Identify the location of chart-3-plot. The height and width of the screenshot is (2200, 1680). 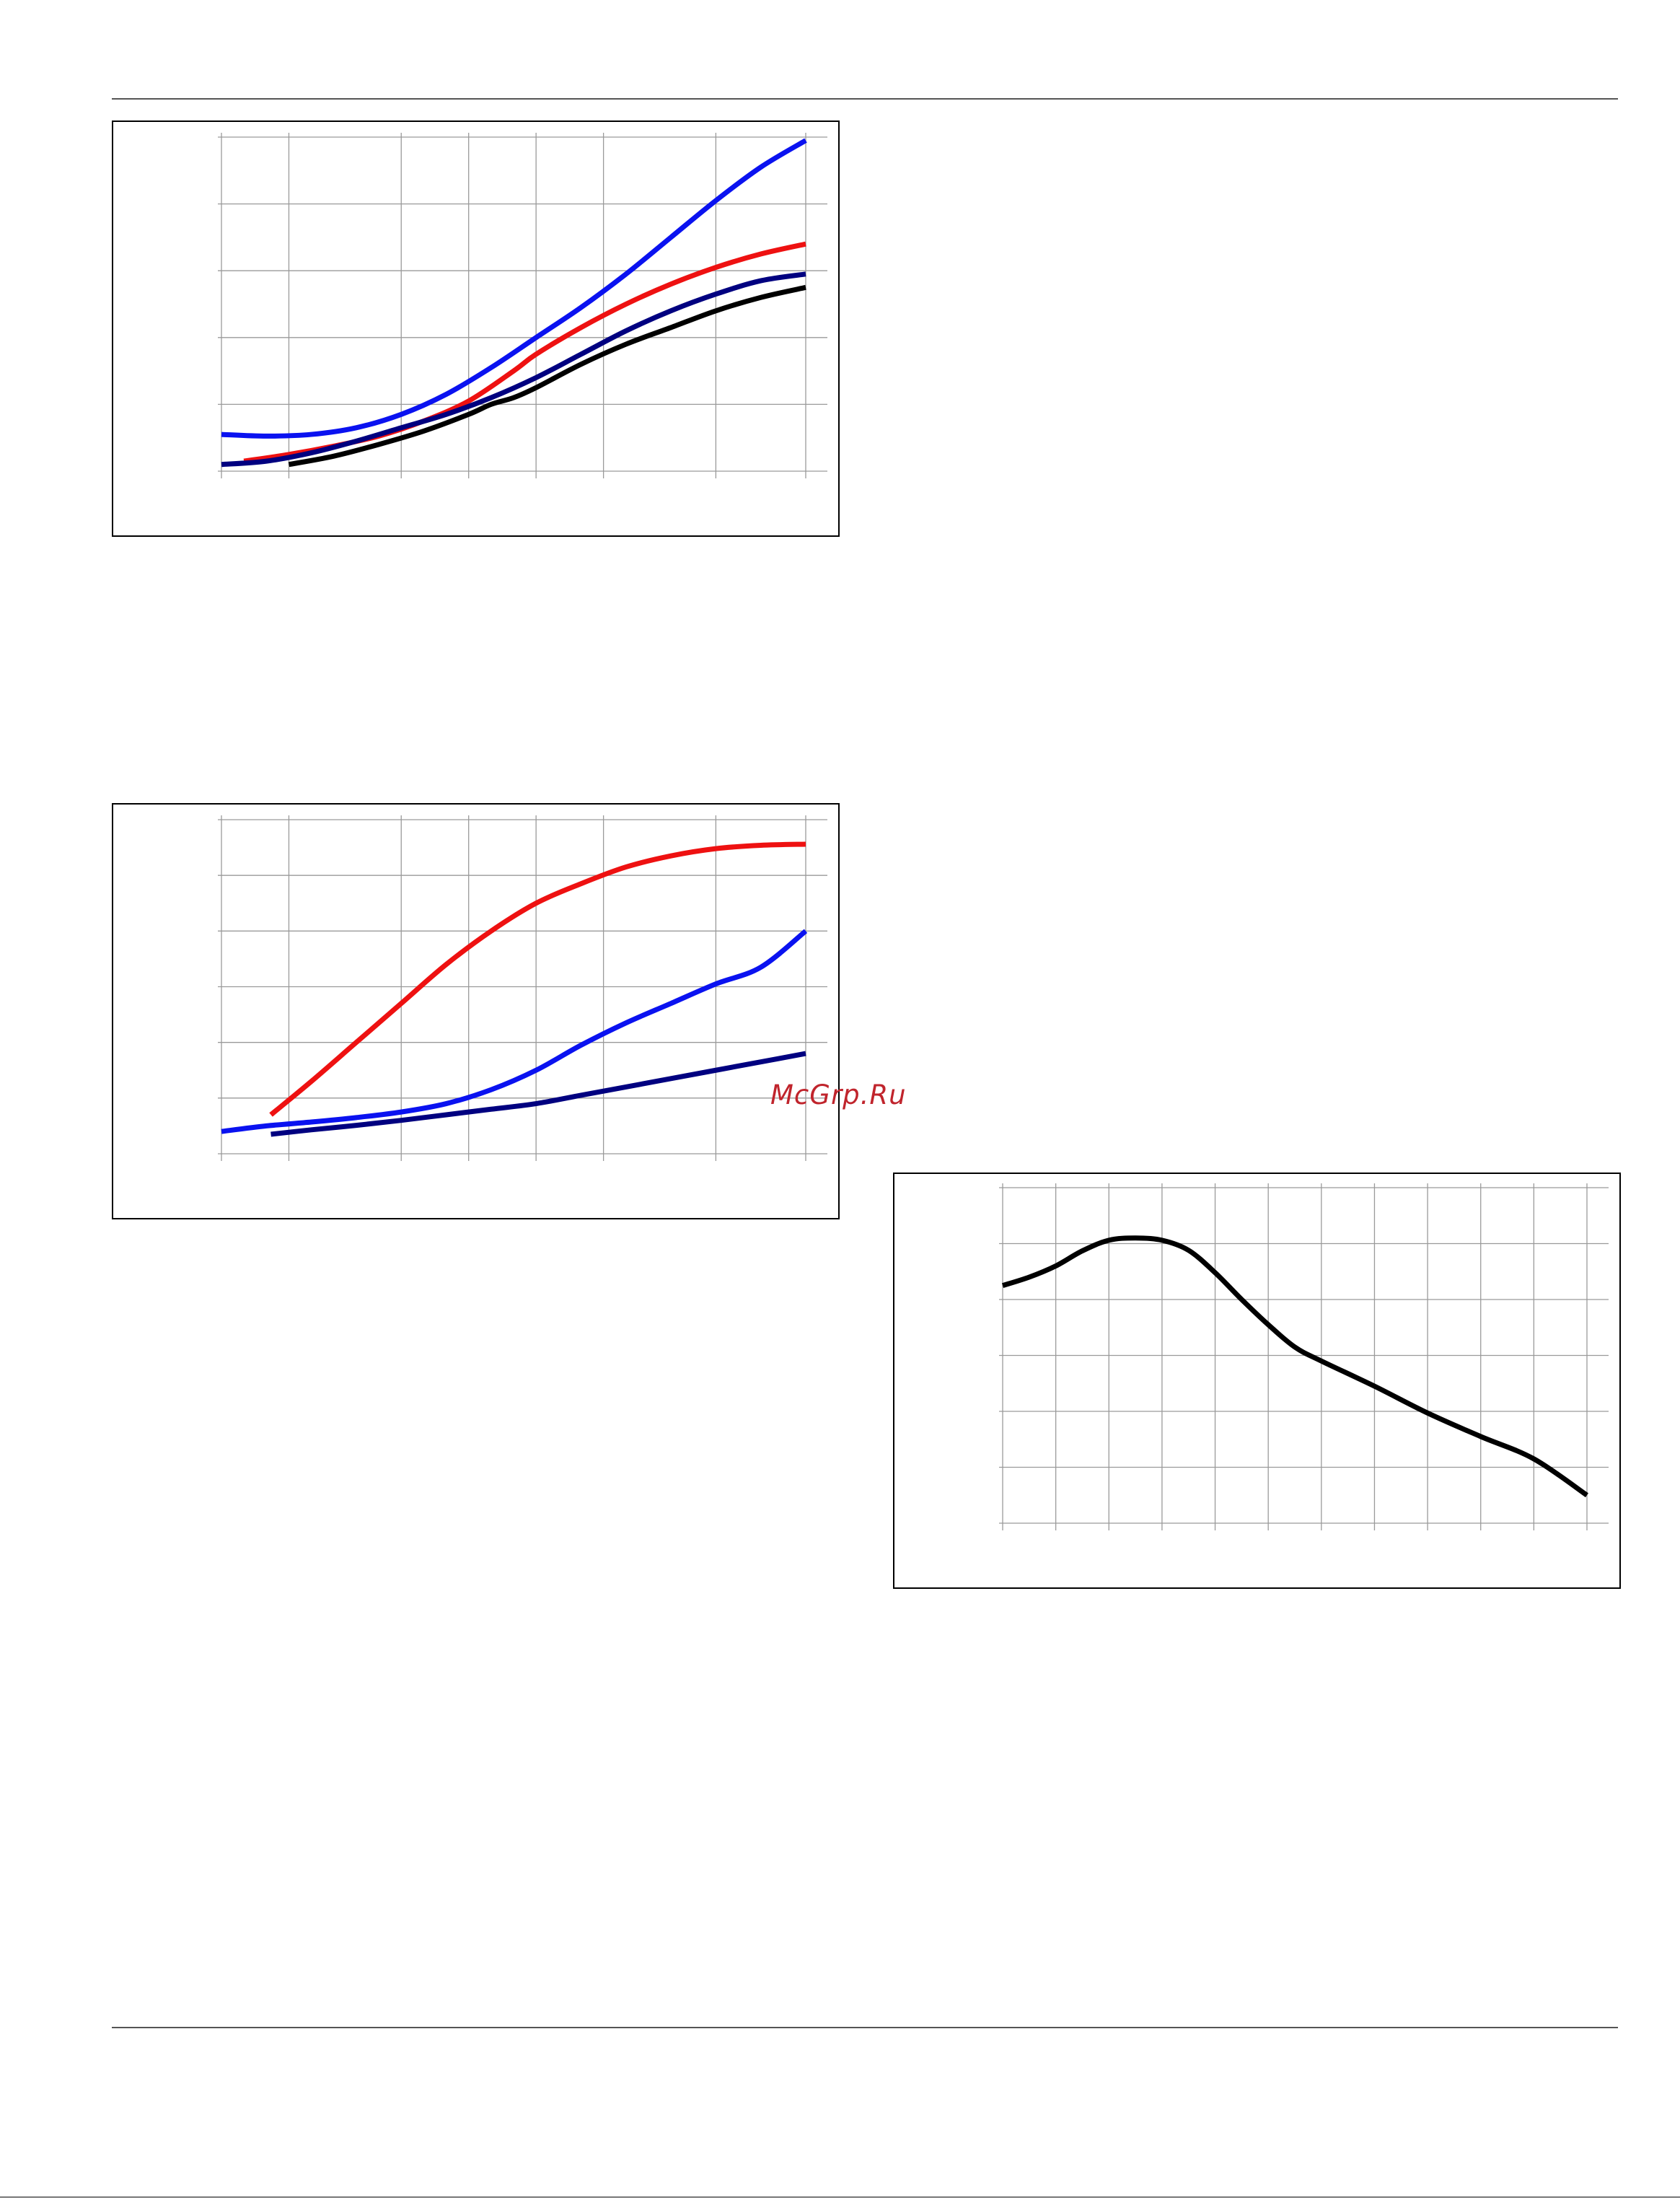
(1304, 1357).